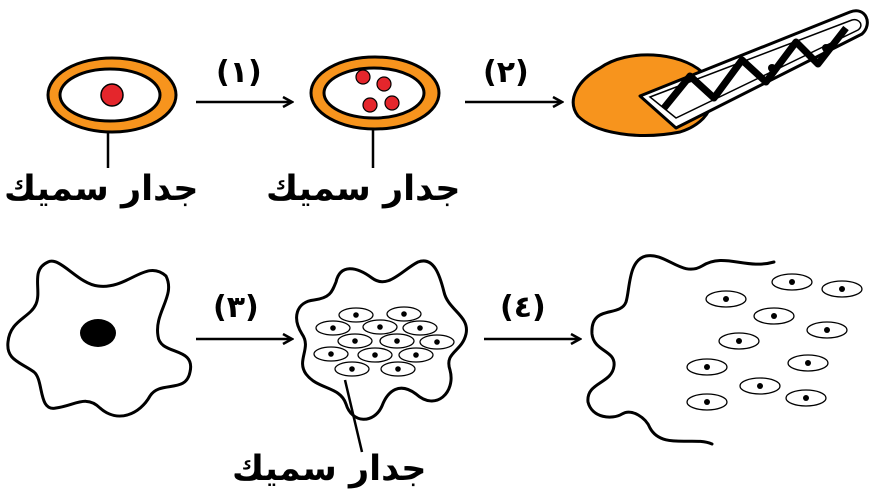 Image resolution: width=872 pixels, height=499 pixels. What do you see at coordinates (755, 68) in the screenshot?
I see `coiled-filament-icon` at bounding box center [755, 68].